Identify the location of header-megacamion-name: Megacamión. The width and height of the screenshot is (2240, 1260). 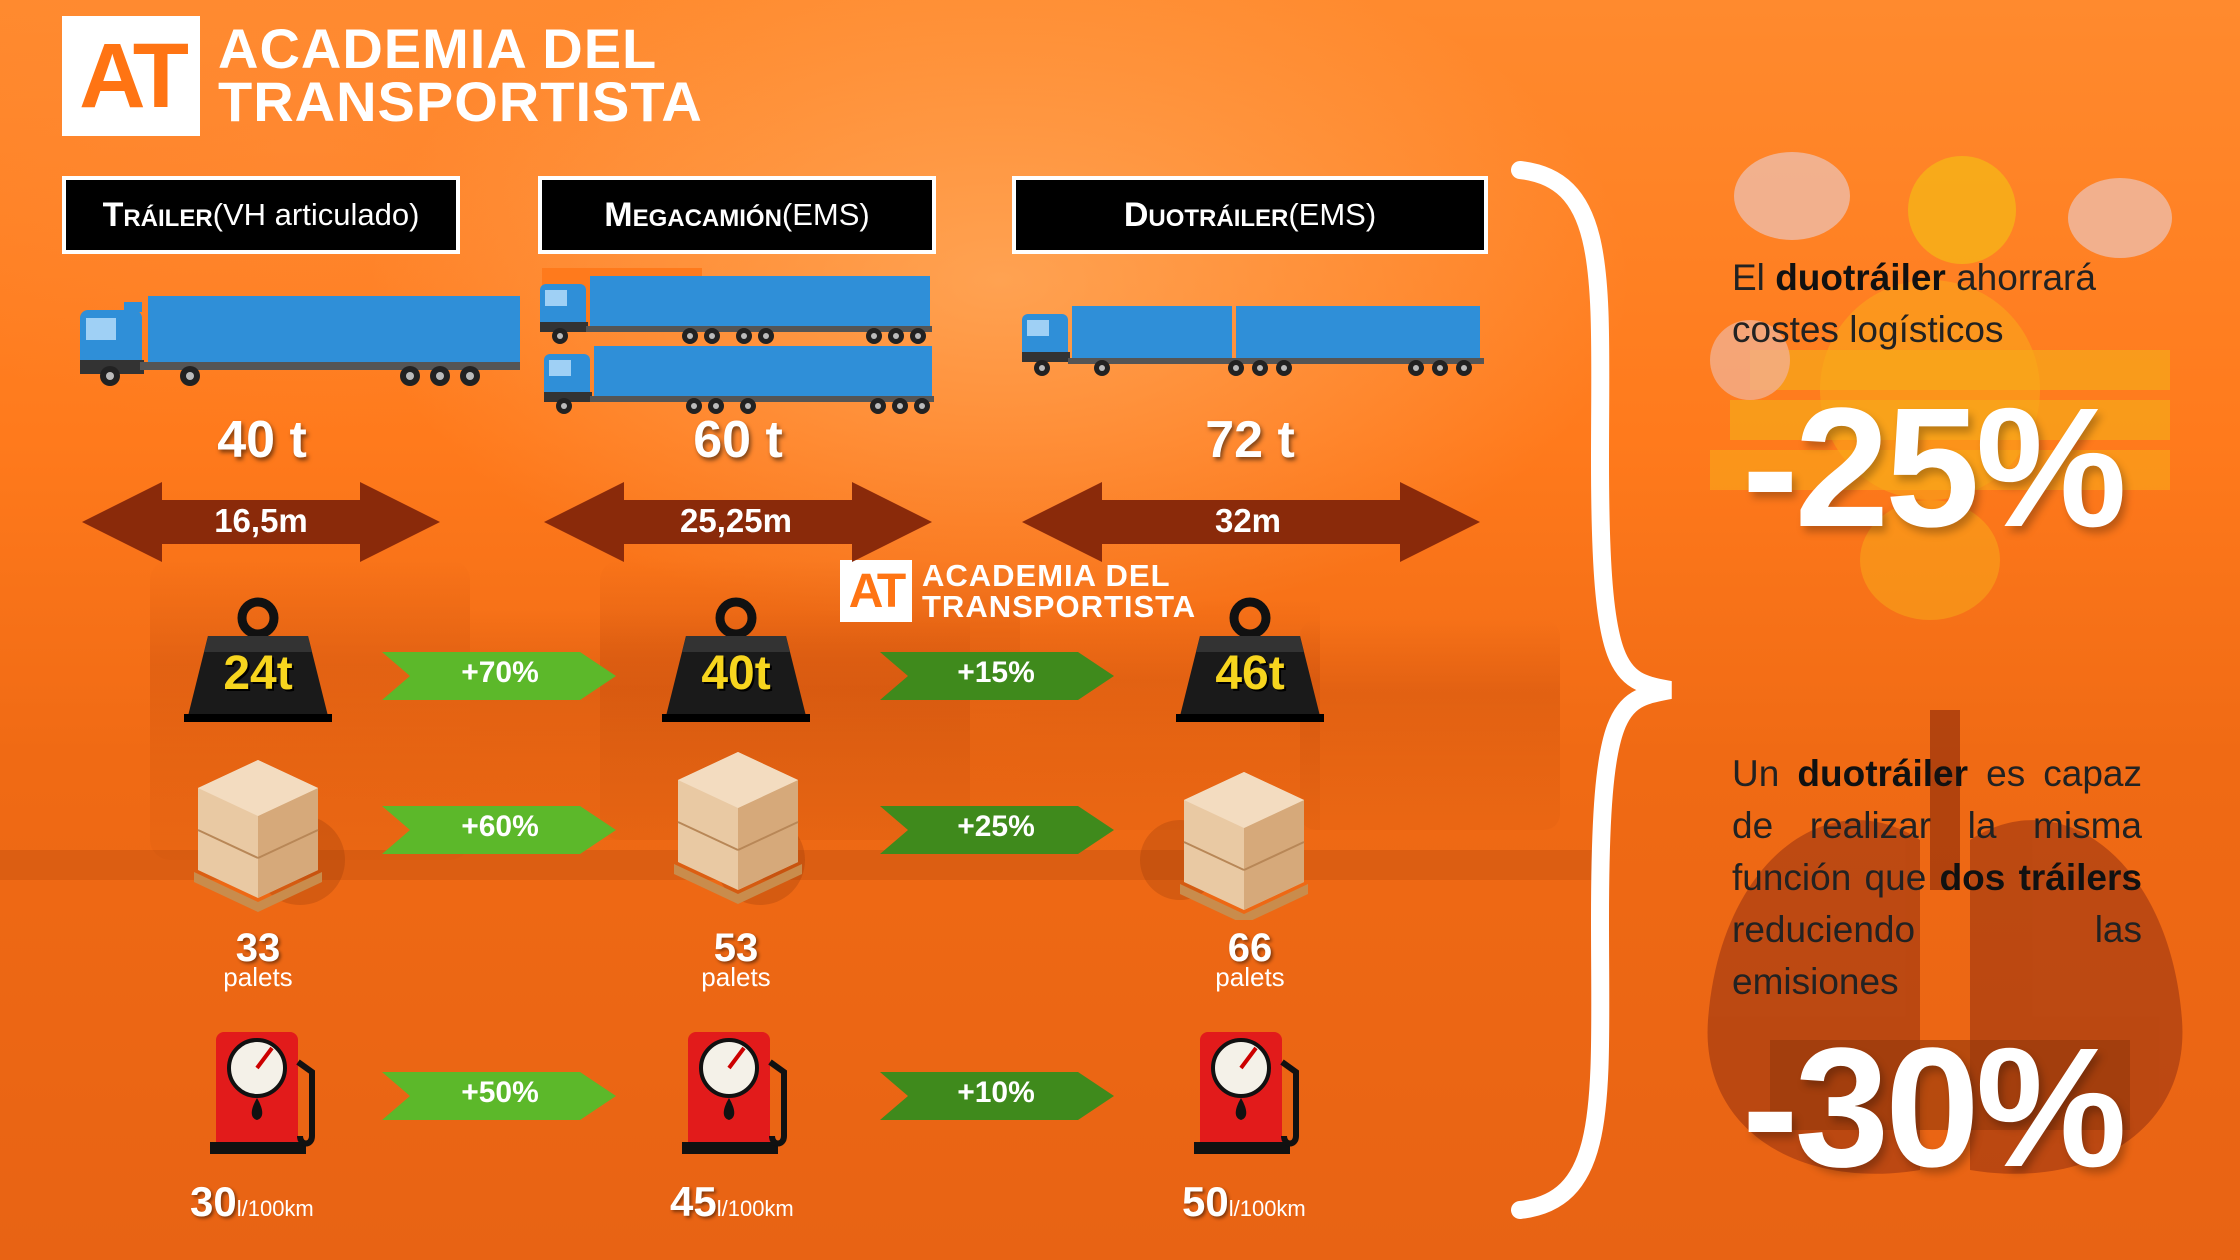
(693, 214).